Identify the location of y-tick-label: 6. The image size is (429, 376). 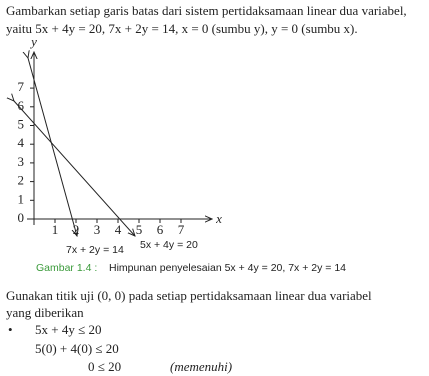
(21, 105).